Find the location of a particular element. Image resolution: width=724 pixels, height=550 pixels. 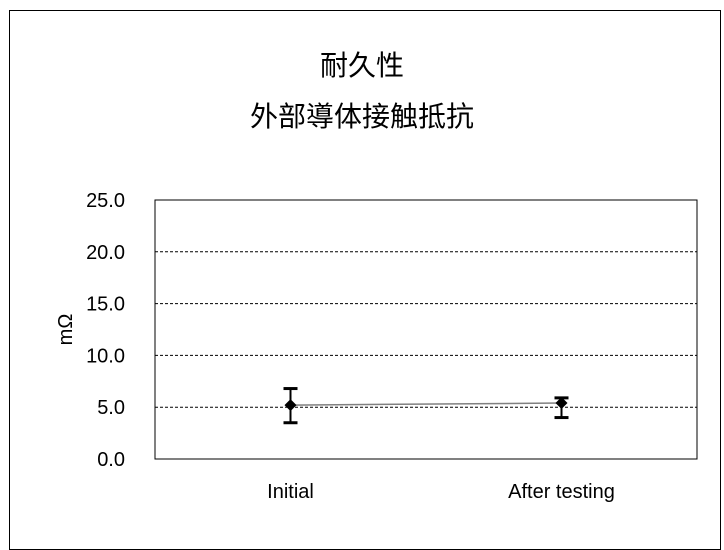

y-tick-label: 0.0 is located at coordinates (111, 460).